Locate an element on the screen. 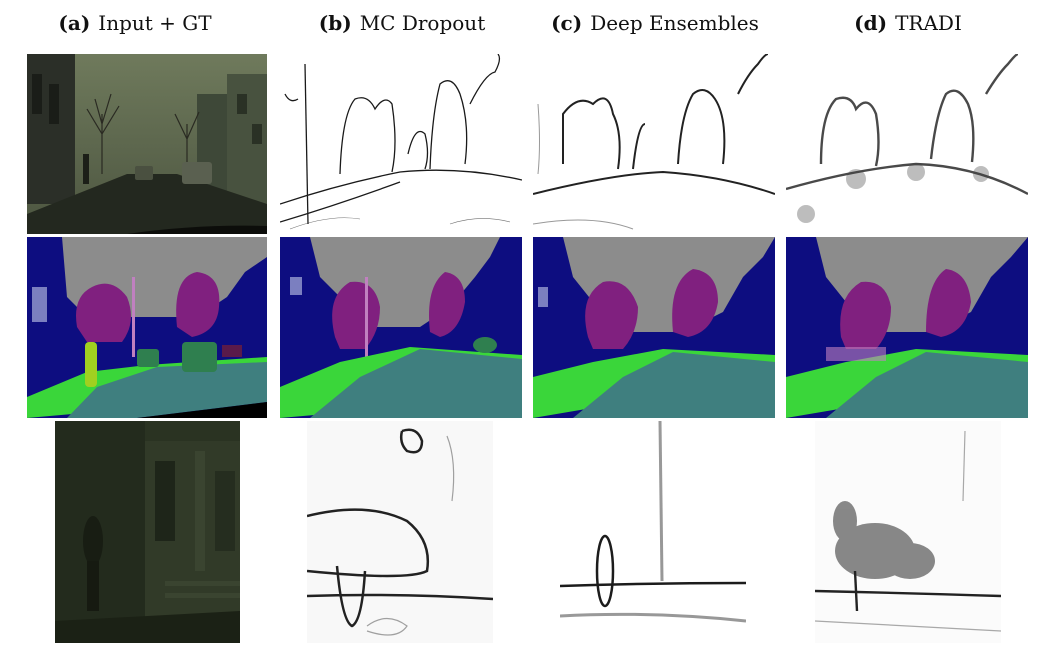 The image size is (1058, 667). column-header-mc-dropout: (b) MC Dropout is located at coordinates (402, 23).